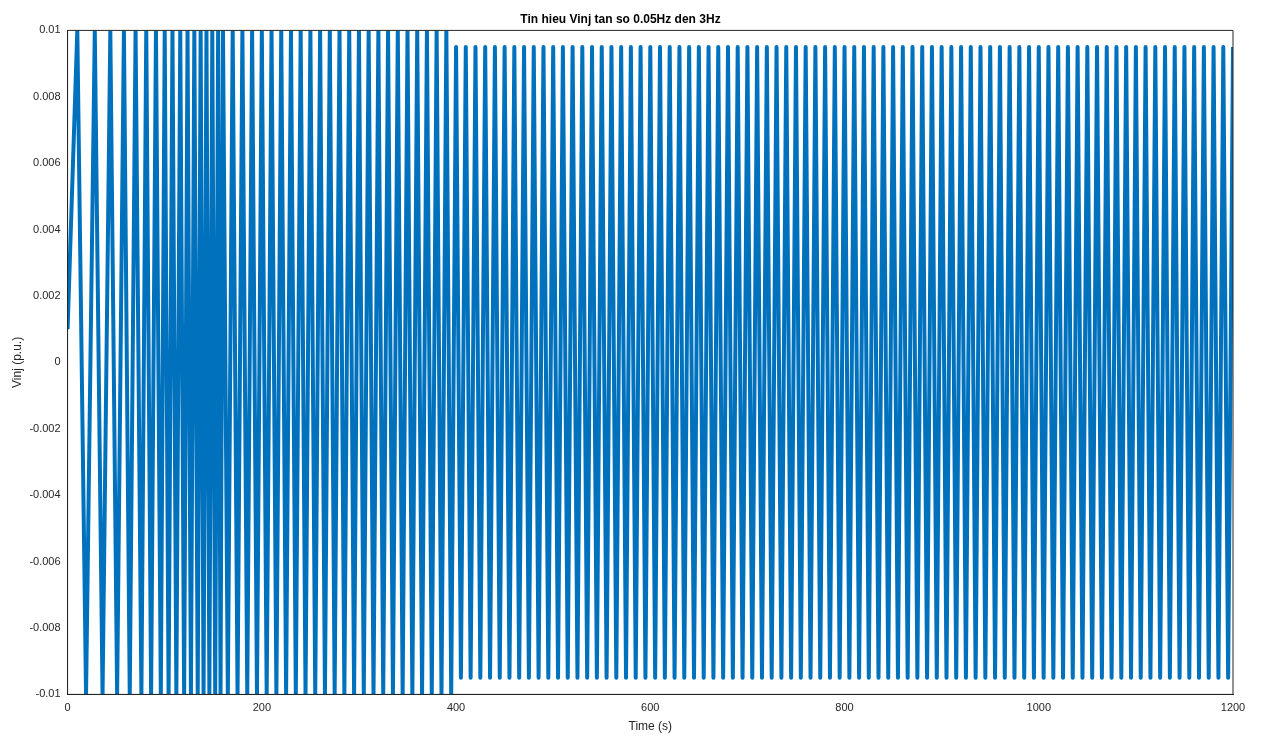 The height and width of the screenshot is (744, 1261). What do you see at coordinates (50, 29) in the screenshot?
I see `y-tick-label: 0.01` at bounding box center [50, 29].